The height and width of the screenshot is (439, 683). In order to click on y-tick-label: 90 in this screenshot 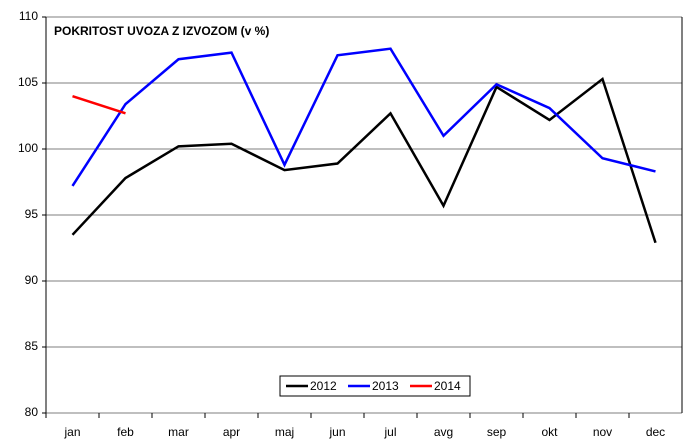, I will do `click(32, 280)`.